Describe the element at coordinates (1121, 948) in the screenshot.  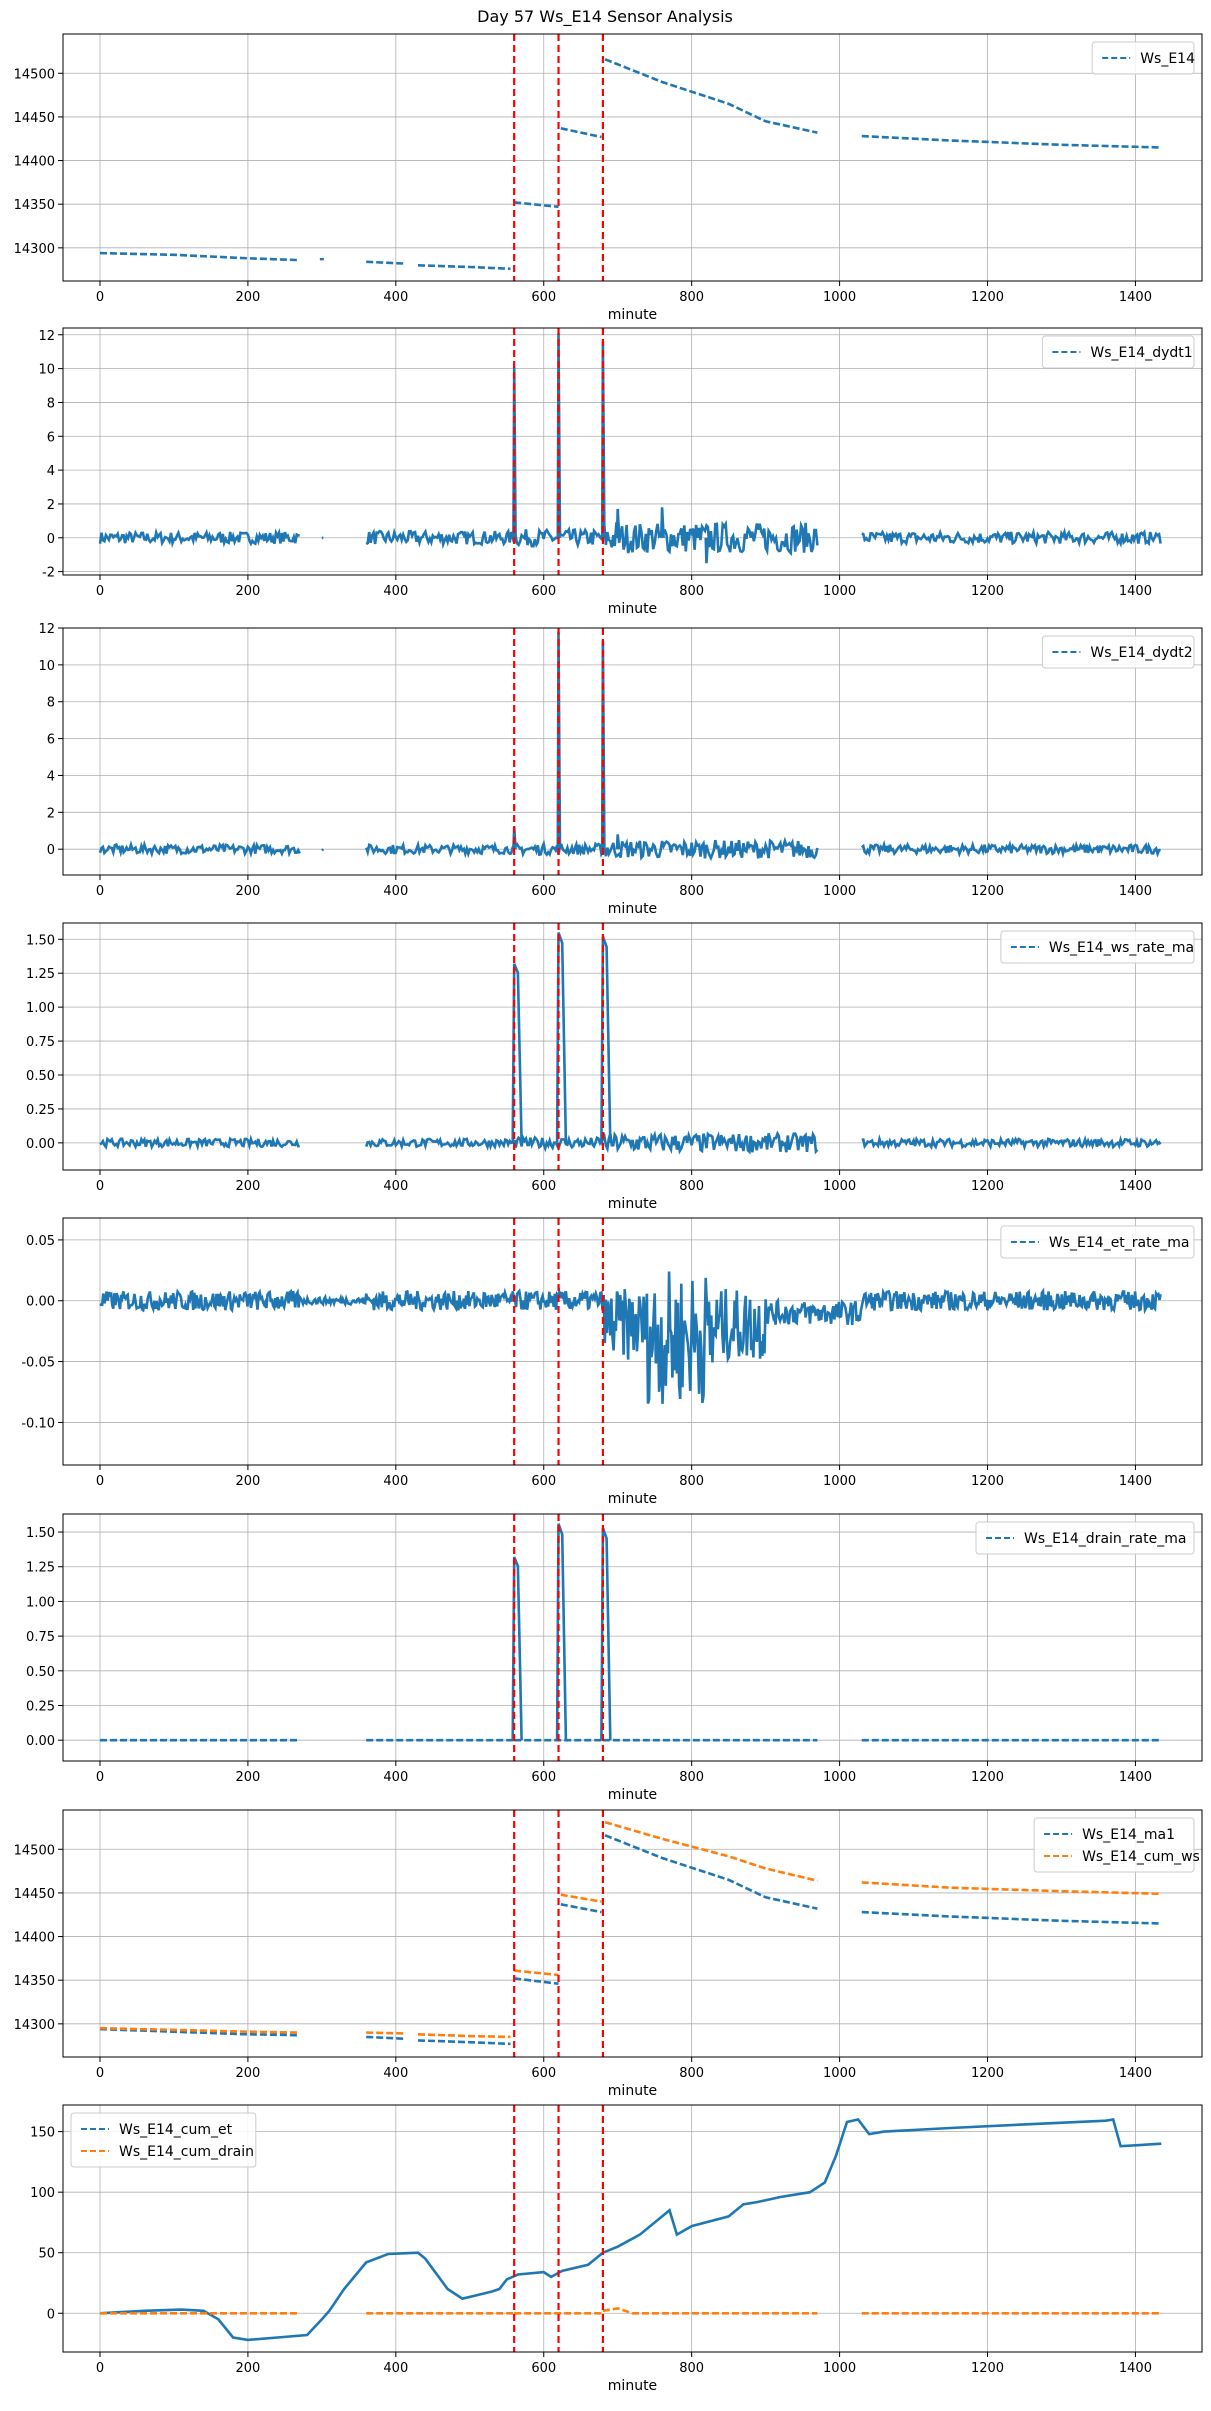
I see `legend-entry: Ws_E14_ws_rate_ma` at that location.